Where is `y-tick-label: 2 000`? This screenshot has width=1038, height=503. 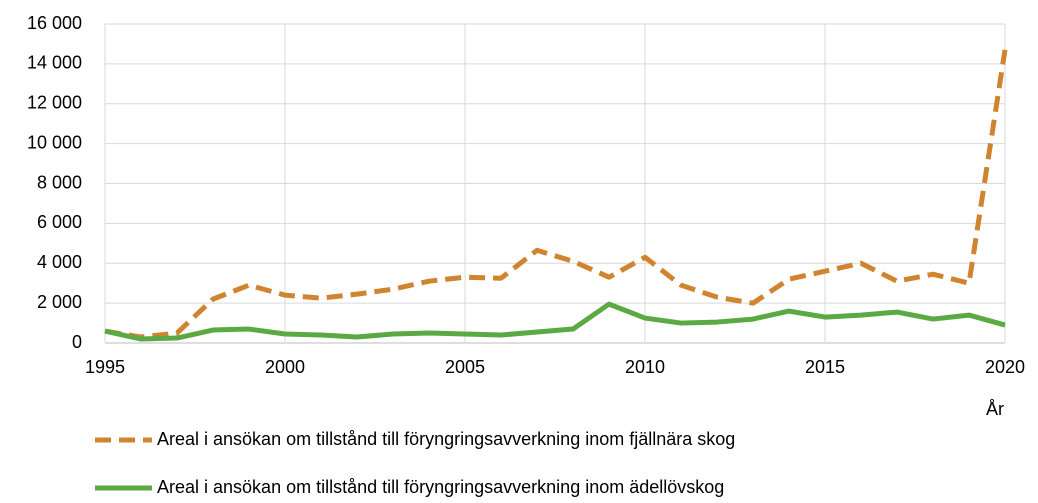
y-tick-label: 2 000 is located at coordinates (59, 302).